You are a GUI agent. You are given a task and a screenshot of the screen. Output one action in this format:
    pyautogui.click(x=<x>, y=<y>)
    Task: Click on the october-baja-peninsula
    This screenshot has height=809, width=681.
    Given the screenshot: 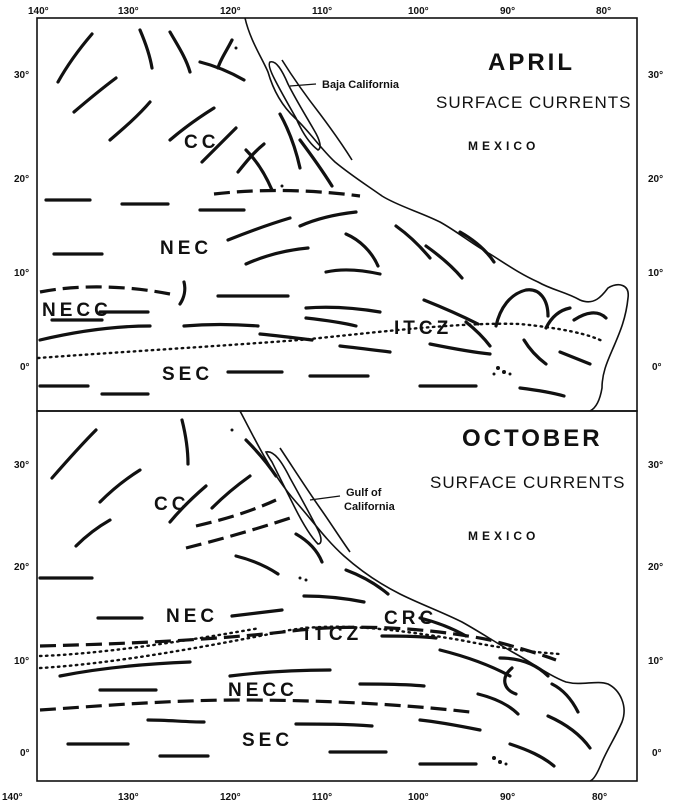 What is the action you would take?
    pyautogui.click(x=293, y=498)
    